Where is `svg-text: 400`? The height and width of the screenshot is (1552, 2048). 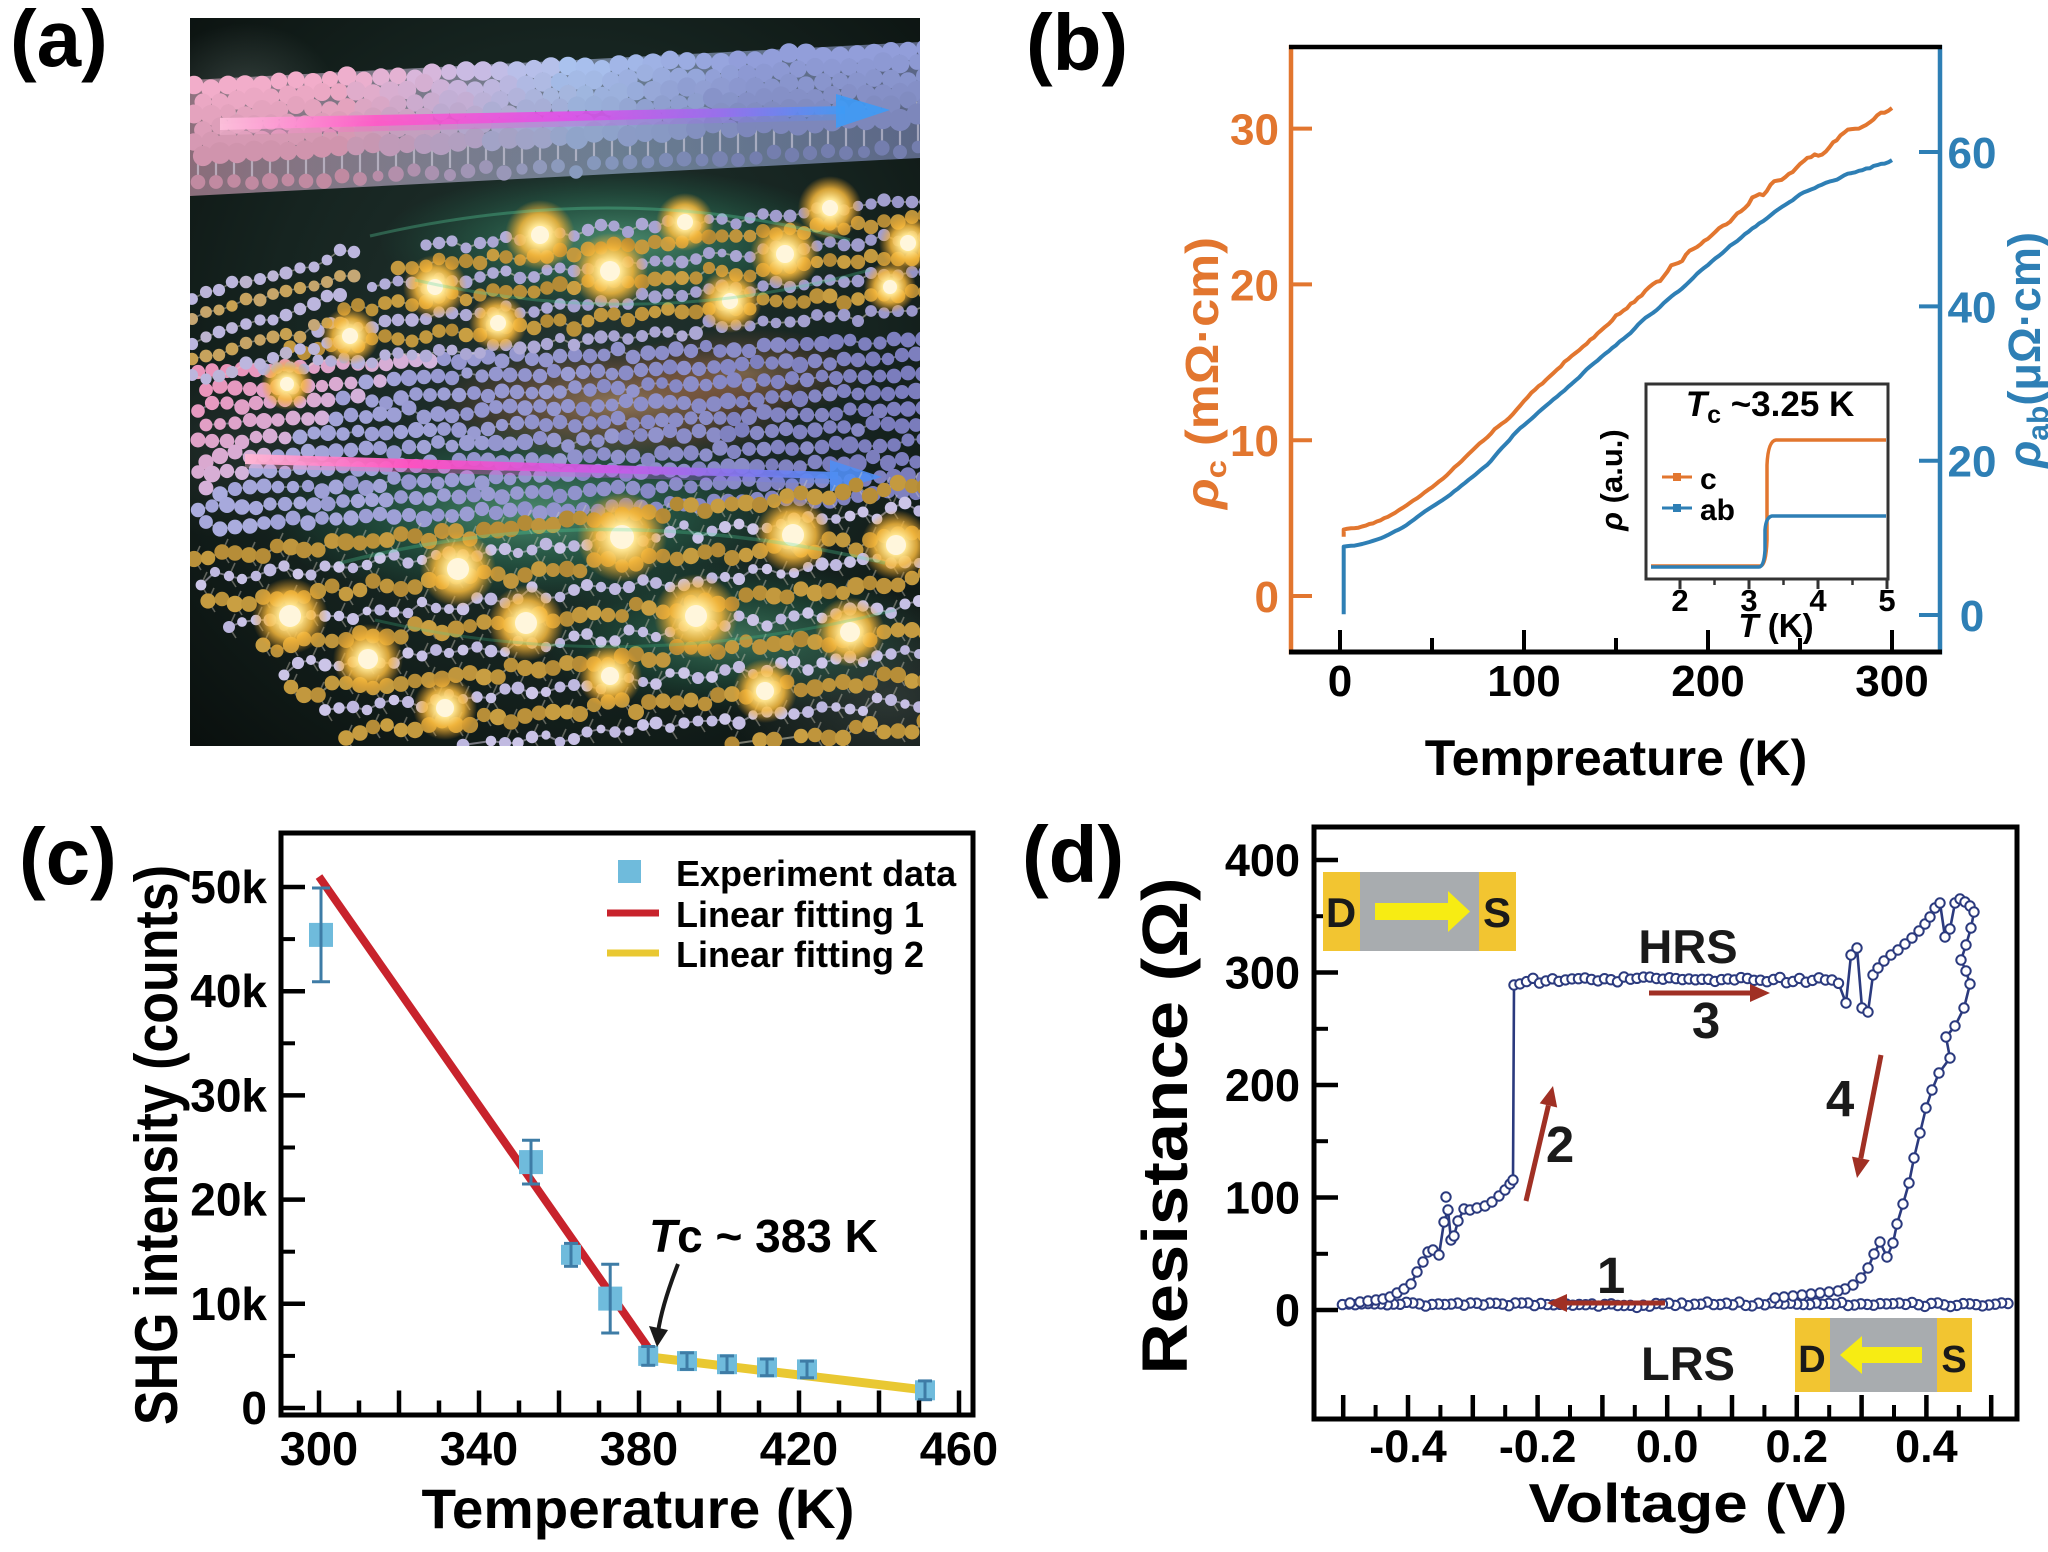 svg-text: 400 is located at coordinates (1262, 860).